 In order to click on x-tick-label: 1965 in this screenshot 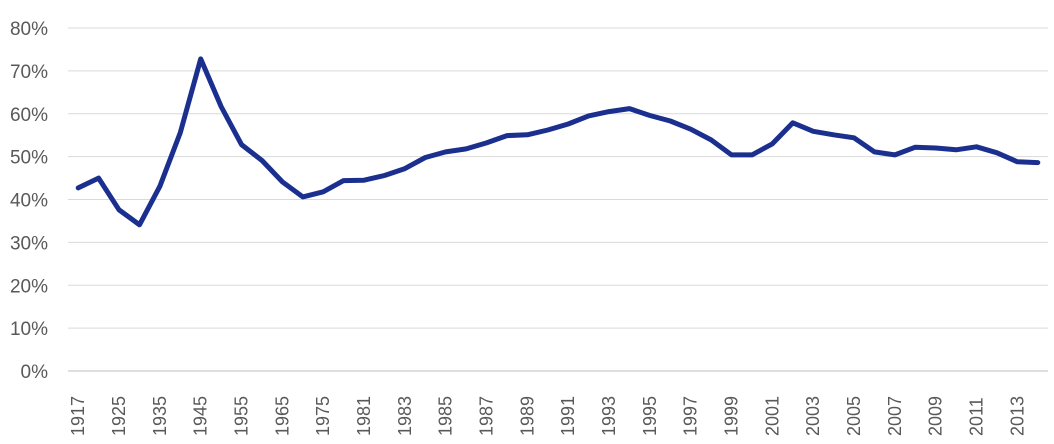, I will do `click(282, 416)`.